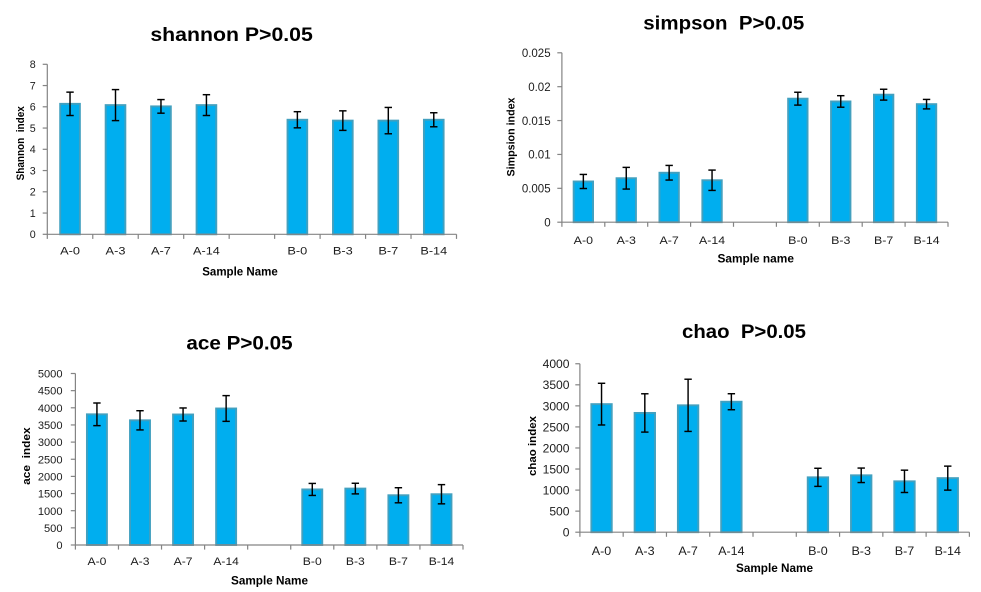  Describe the element at coordinates (536, 54) in the screenshot. I see `svg-text: 0.025` at that location.